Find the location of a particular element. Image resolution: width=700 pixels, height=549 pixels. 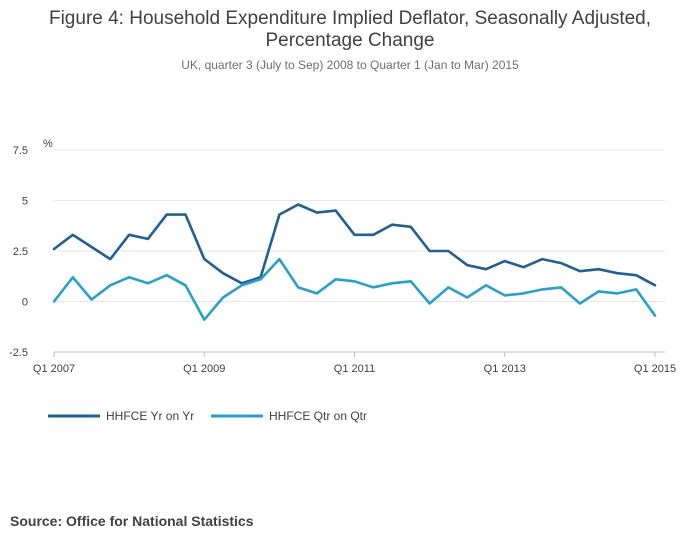

y-axis-unit-label: % is located at coordinates (48, 144).